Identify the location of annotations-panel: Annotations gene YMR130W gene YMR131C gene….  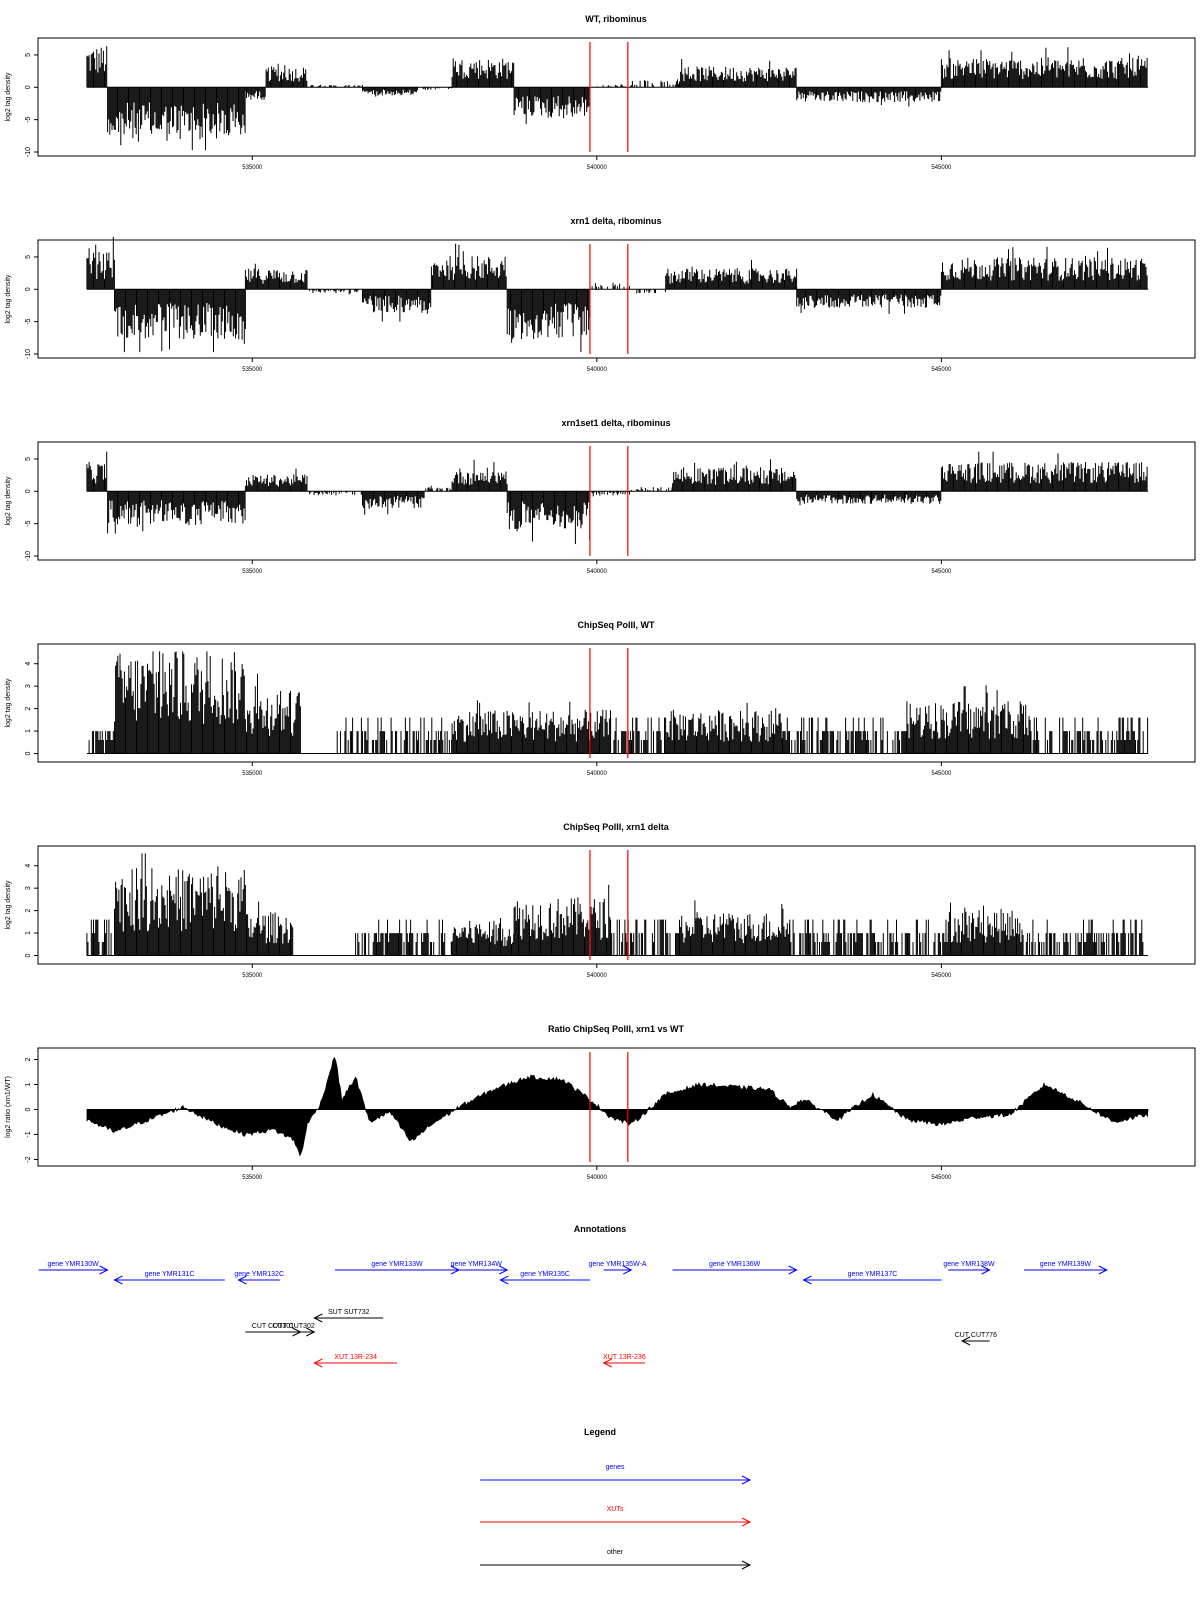
(573, 1296).